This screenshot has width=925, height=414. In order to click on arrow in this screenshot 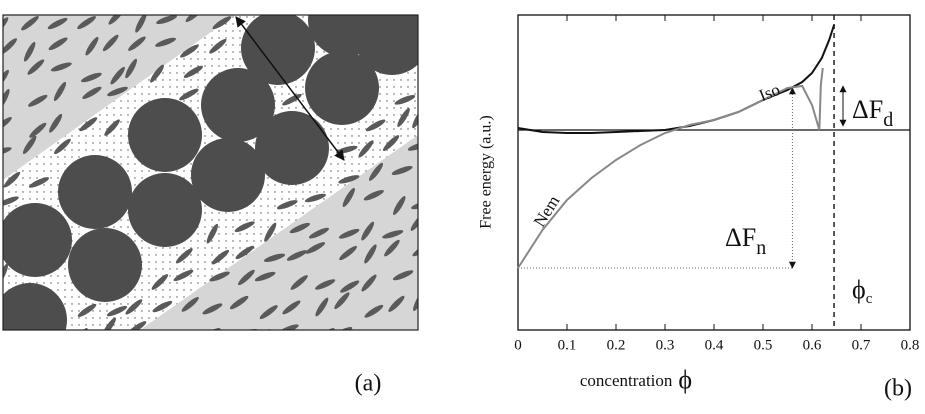, I will do `click(290, 88)`.